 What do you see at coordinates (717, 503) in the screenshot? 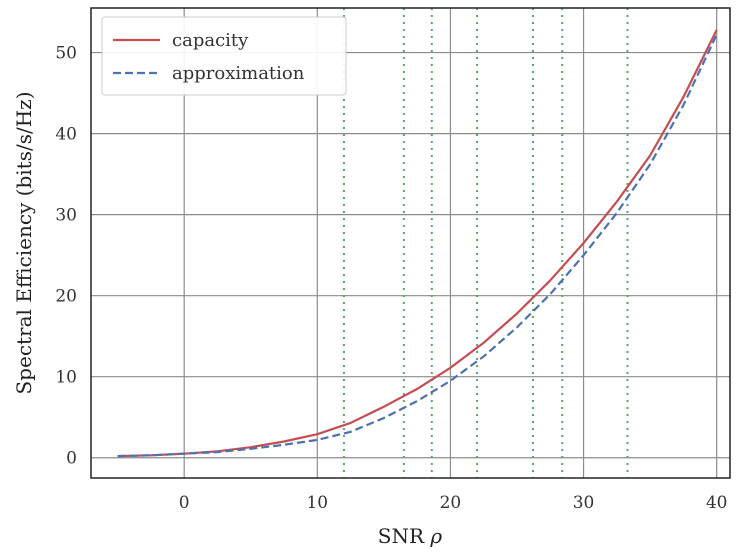
I see `x-tick-label-4: 40` at bounding box center [717, 503].